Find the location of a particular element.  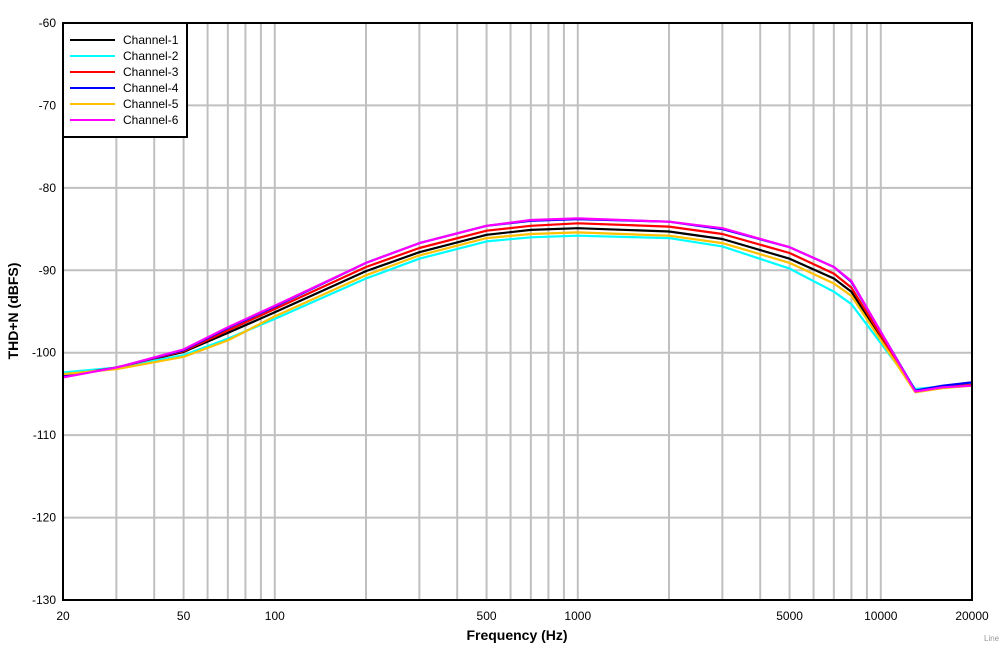

legend-label: Channel-1 is located at coordinates (151, 40).